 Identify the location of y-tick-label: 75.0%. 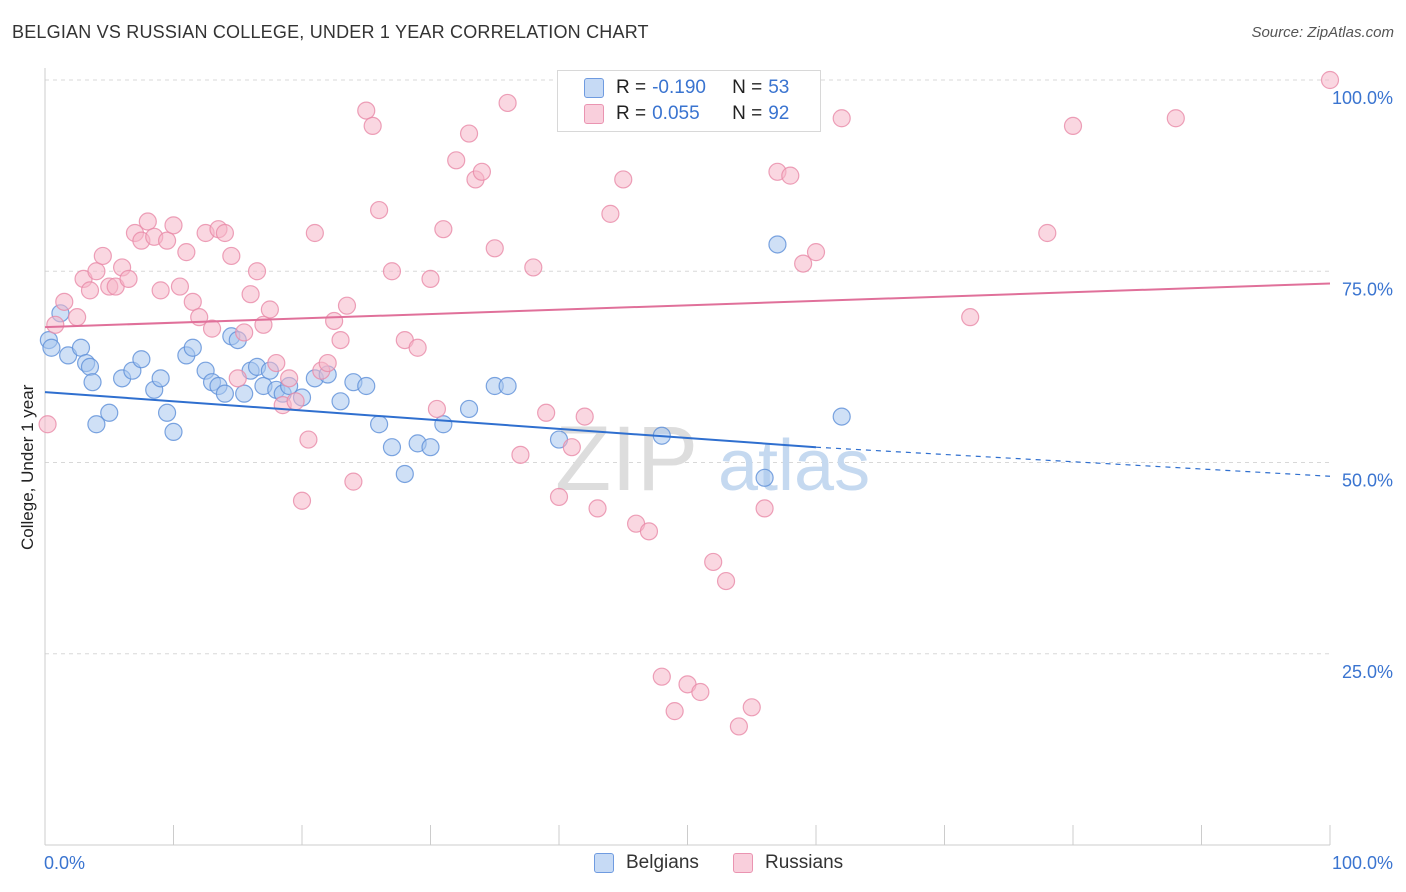
(1367, 289).